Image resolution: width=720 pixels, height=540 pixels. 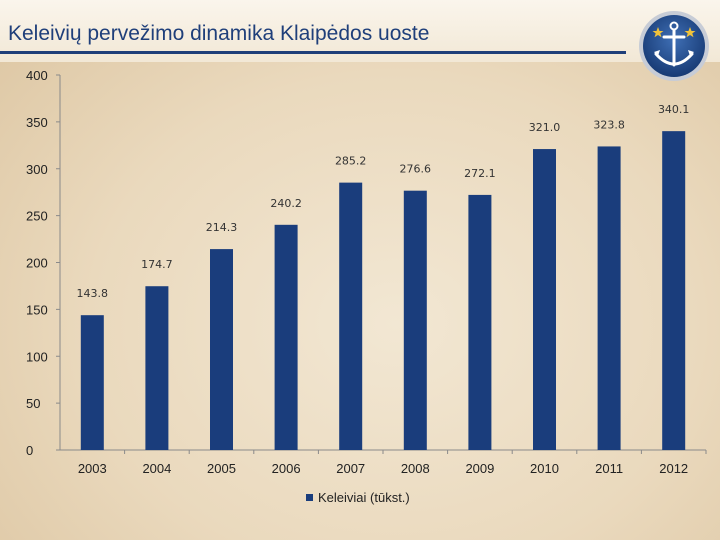 What do you see at coordinates (221, 468) in the screenshot?
I see `x-tick-label: 2005` at bounding box center [221, 468].